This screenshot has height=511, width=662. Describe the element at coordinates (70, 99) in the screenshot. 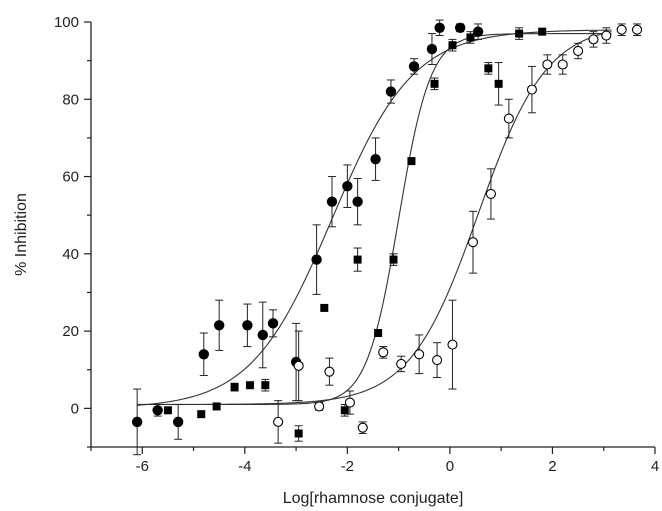

I see `y-tick-label: 80` at that location.